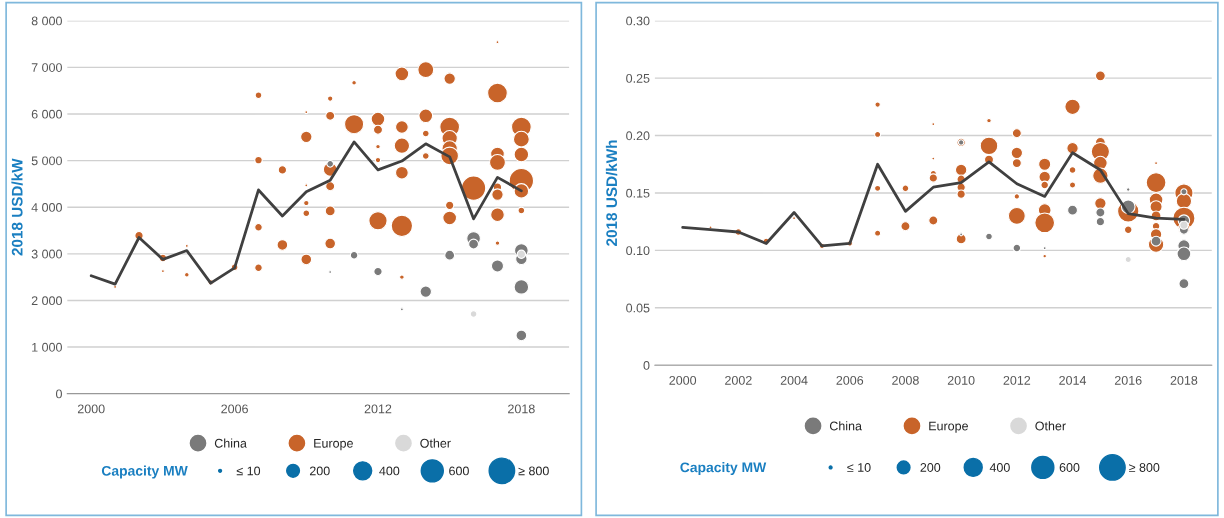  I want to click on x-tick-label: 2010, so click(961, 380).